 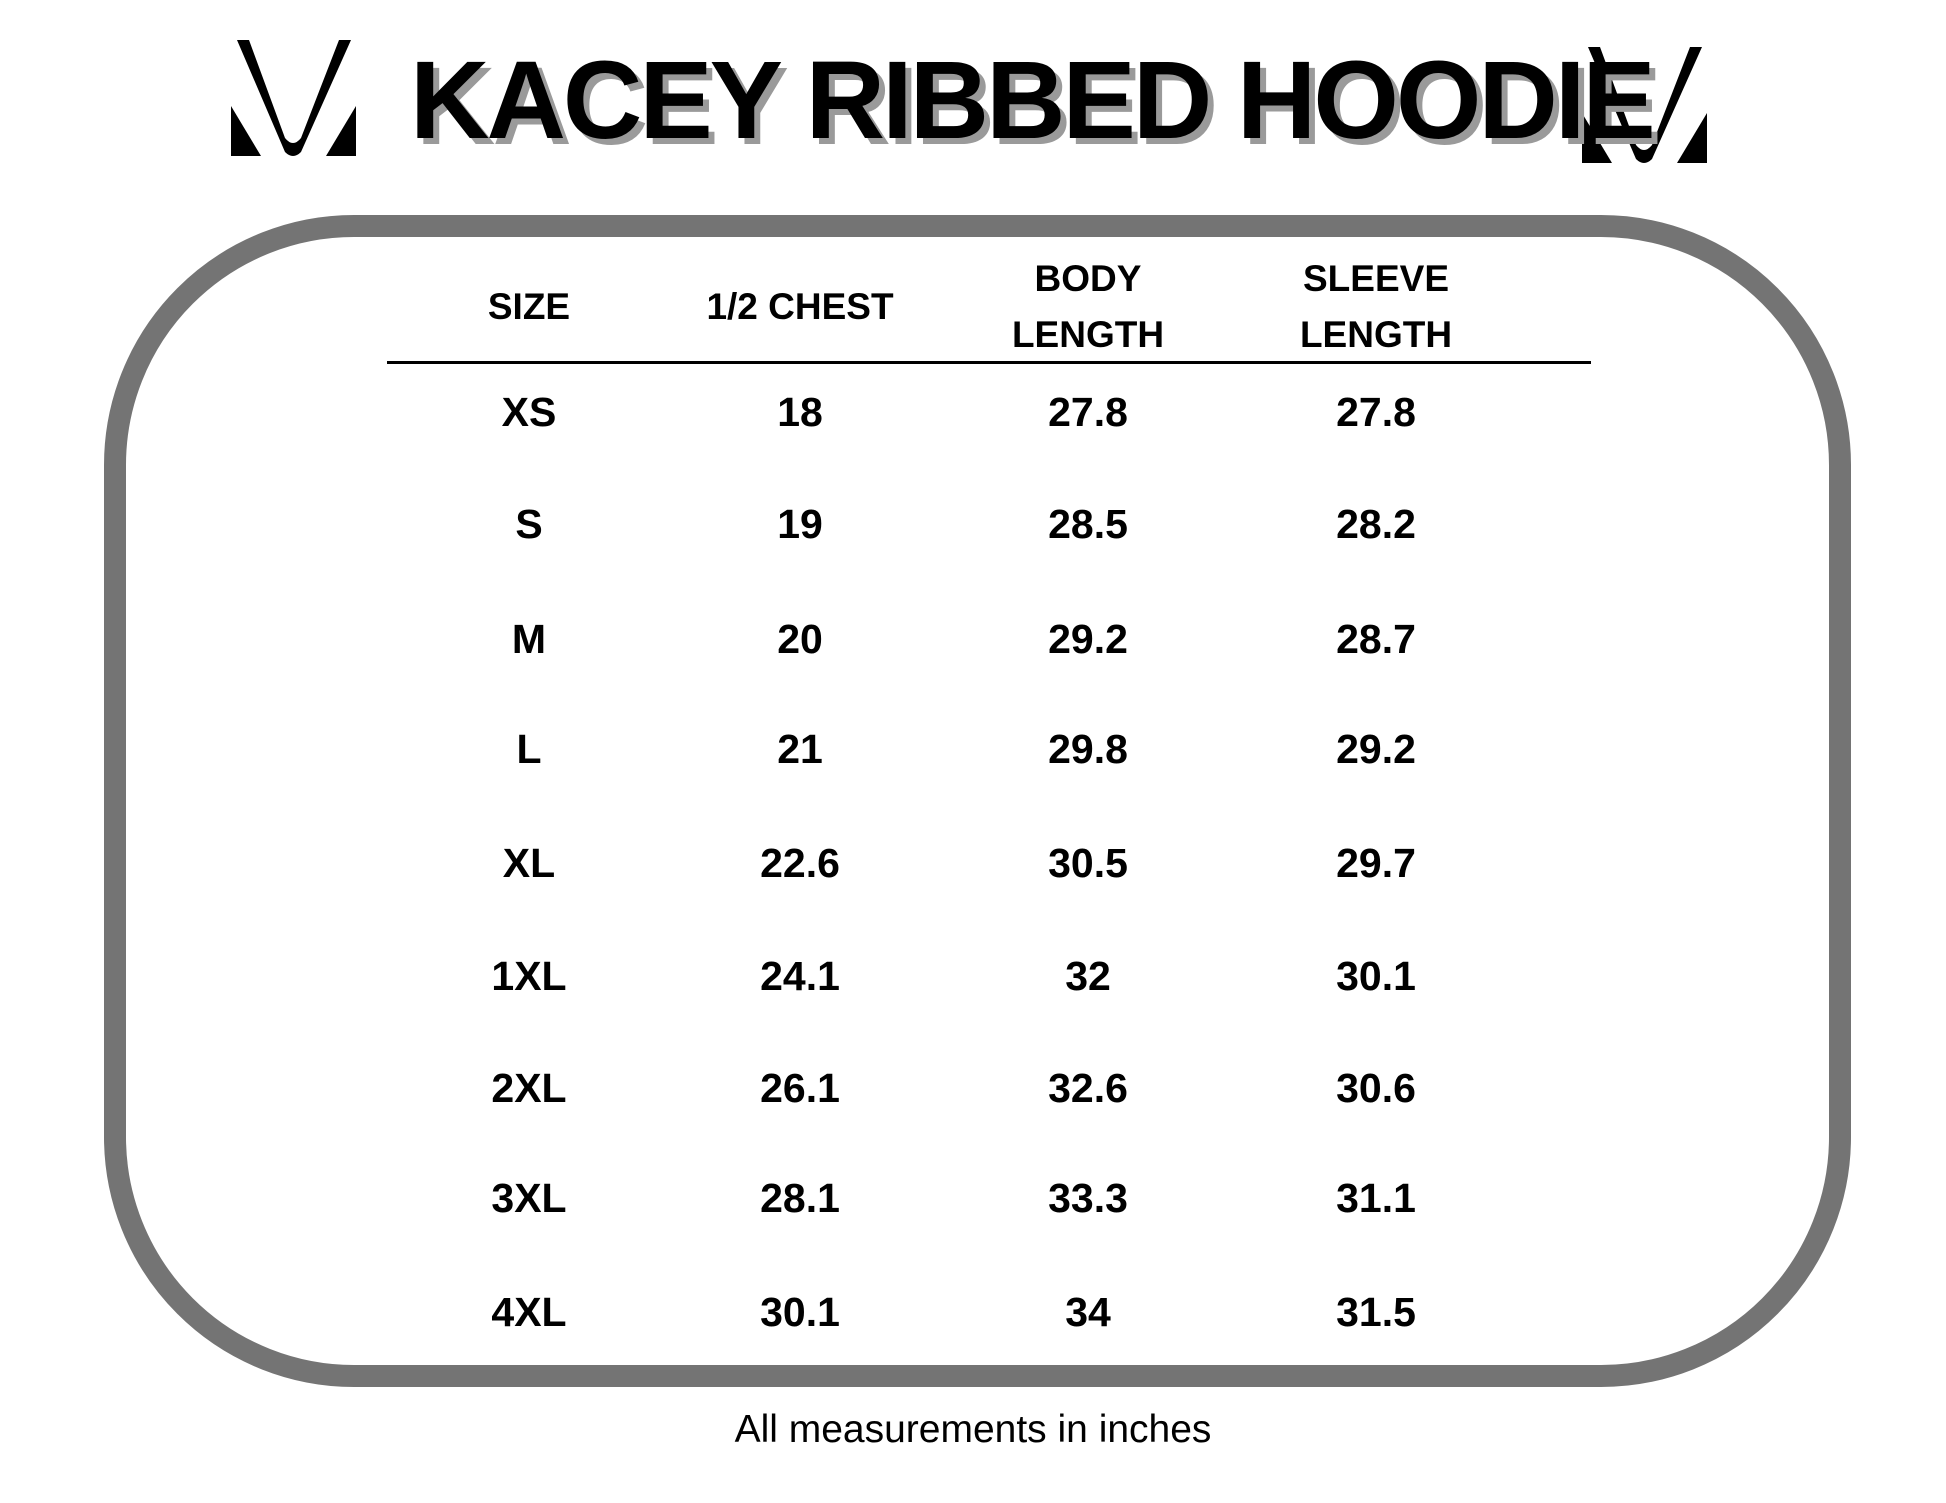 I want to click on cell-half-chest: 22.6, so click(x=800, y=863).